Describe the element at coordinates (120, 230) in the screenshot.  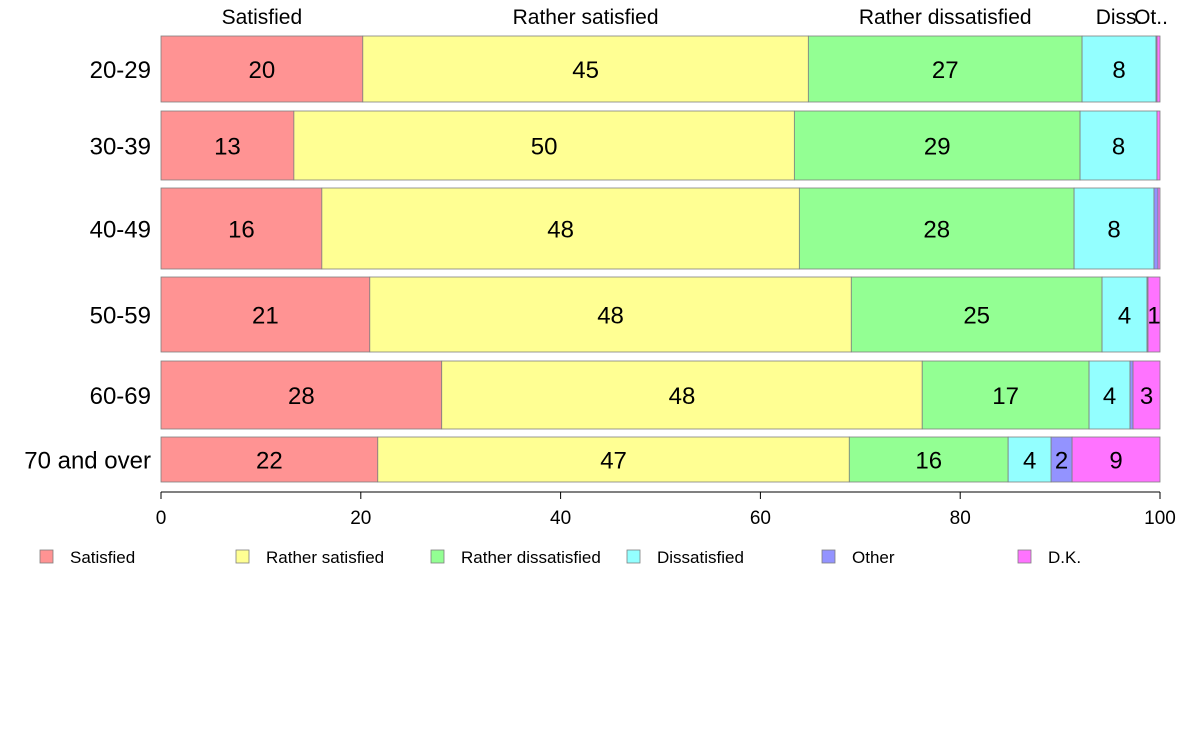
I see `row-label: 40-49` at that location.